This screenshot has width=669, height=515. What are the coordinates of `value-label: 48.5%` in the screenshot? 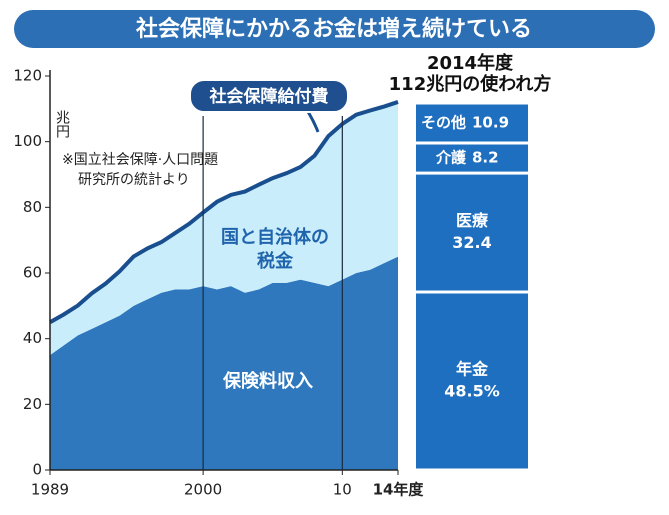 It's located at (472, 391).